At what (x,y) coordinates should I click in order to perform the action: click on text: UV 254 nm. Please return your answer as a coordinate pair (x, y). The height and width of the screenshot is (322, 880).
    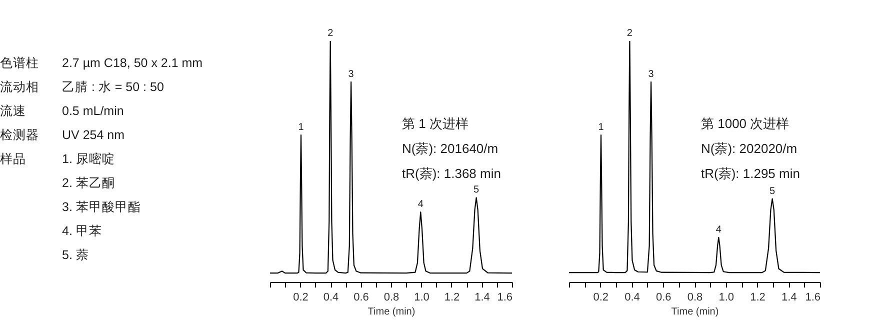
    Looking at the image, I should click on (93, 135).